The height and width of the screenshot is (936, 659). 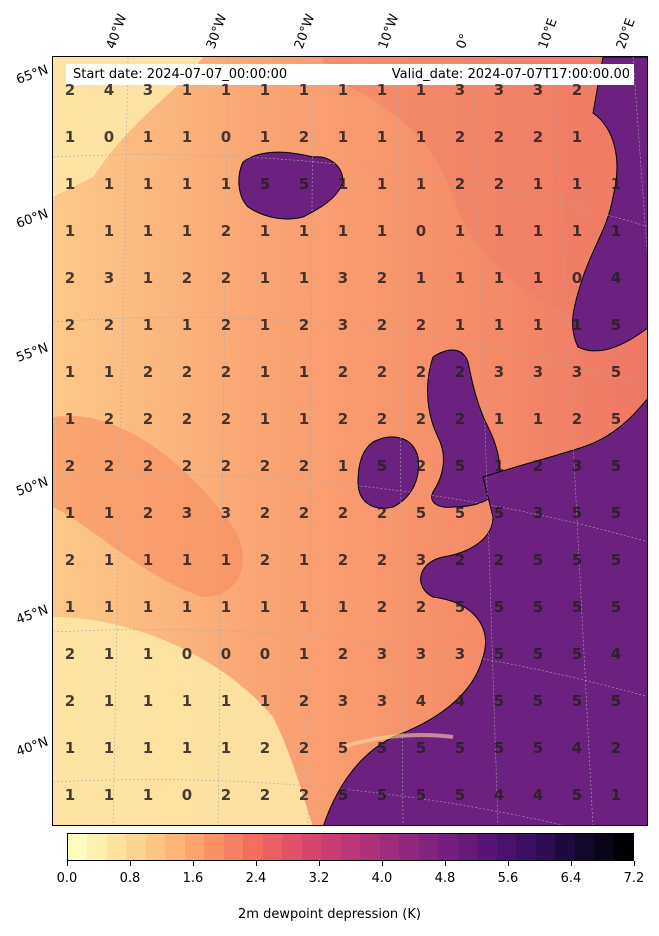 What do you see at coordinates (193, 878) in the screenshot?
I see `colorbar-tick-label: 1.6` at bounding box center [193, 878].